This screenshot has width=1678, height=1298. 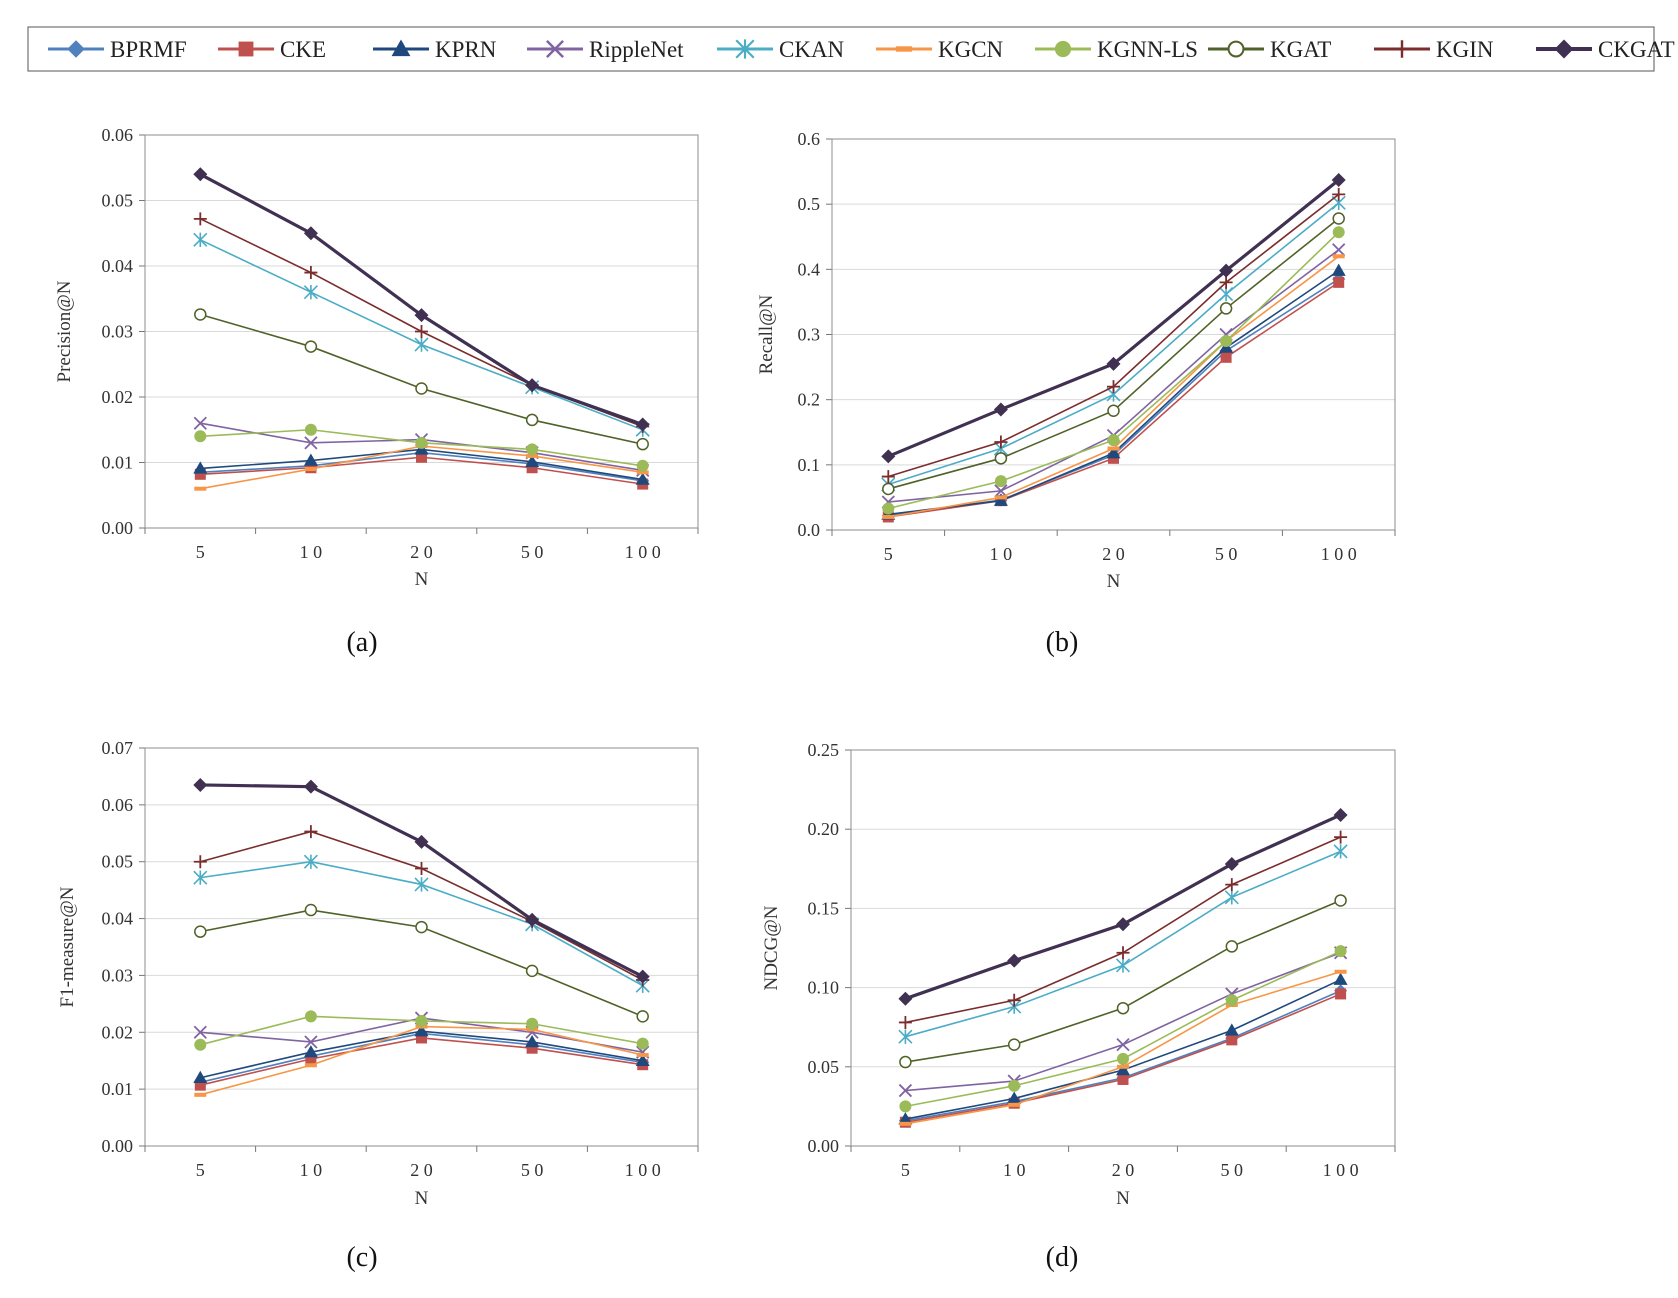 What do you see at coordinates (466, 49) in the screenshot?
I see `legend-label: KPRN` at bounding box center [466, 49].